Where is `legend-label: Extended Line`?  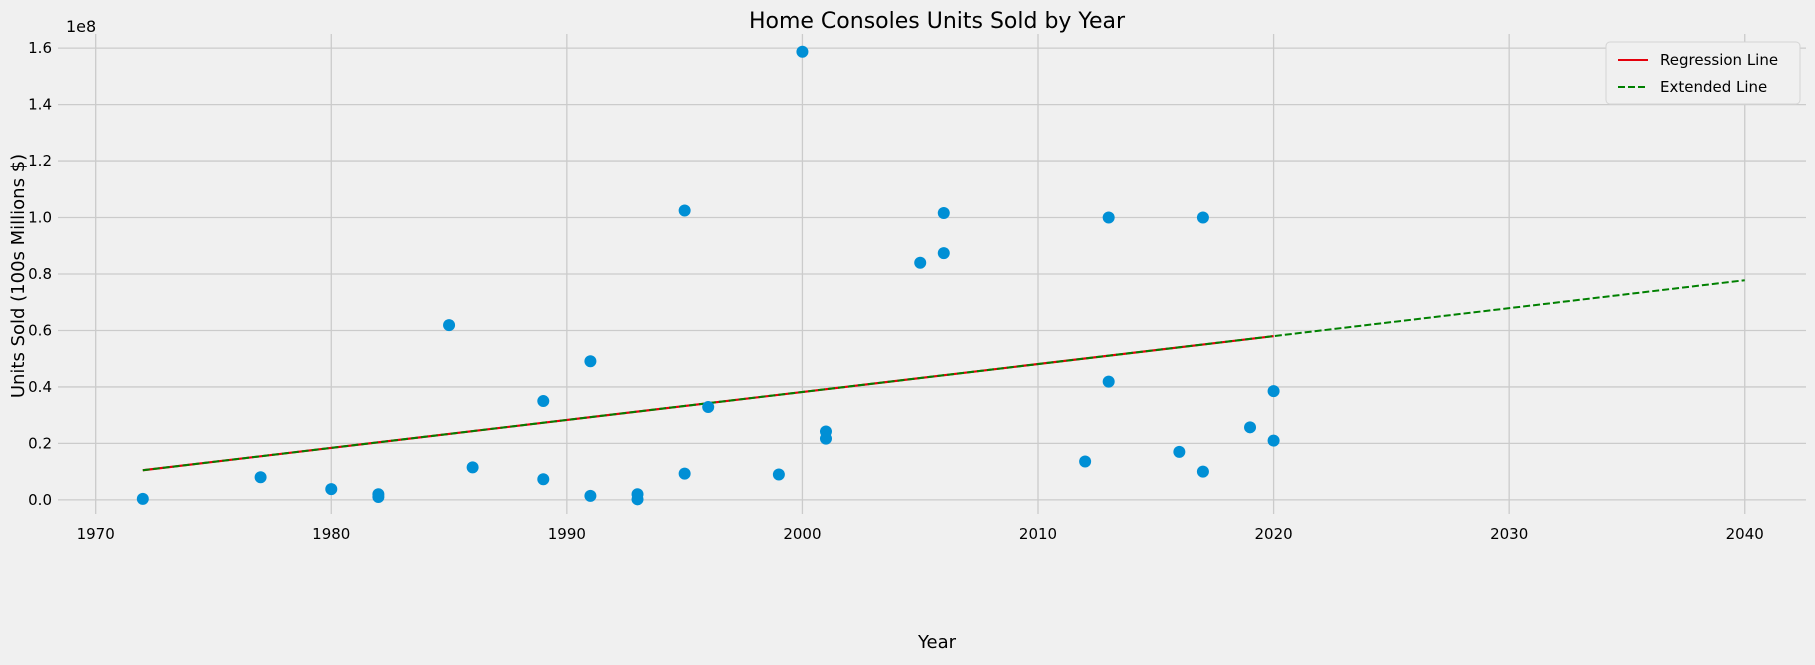 legend-label: Extended Line is located at coordinates (1713, 87).